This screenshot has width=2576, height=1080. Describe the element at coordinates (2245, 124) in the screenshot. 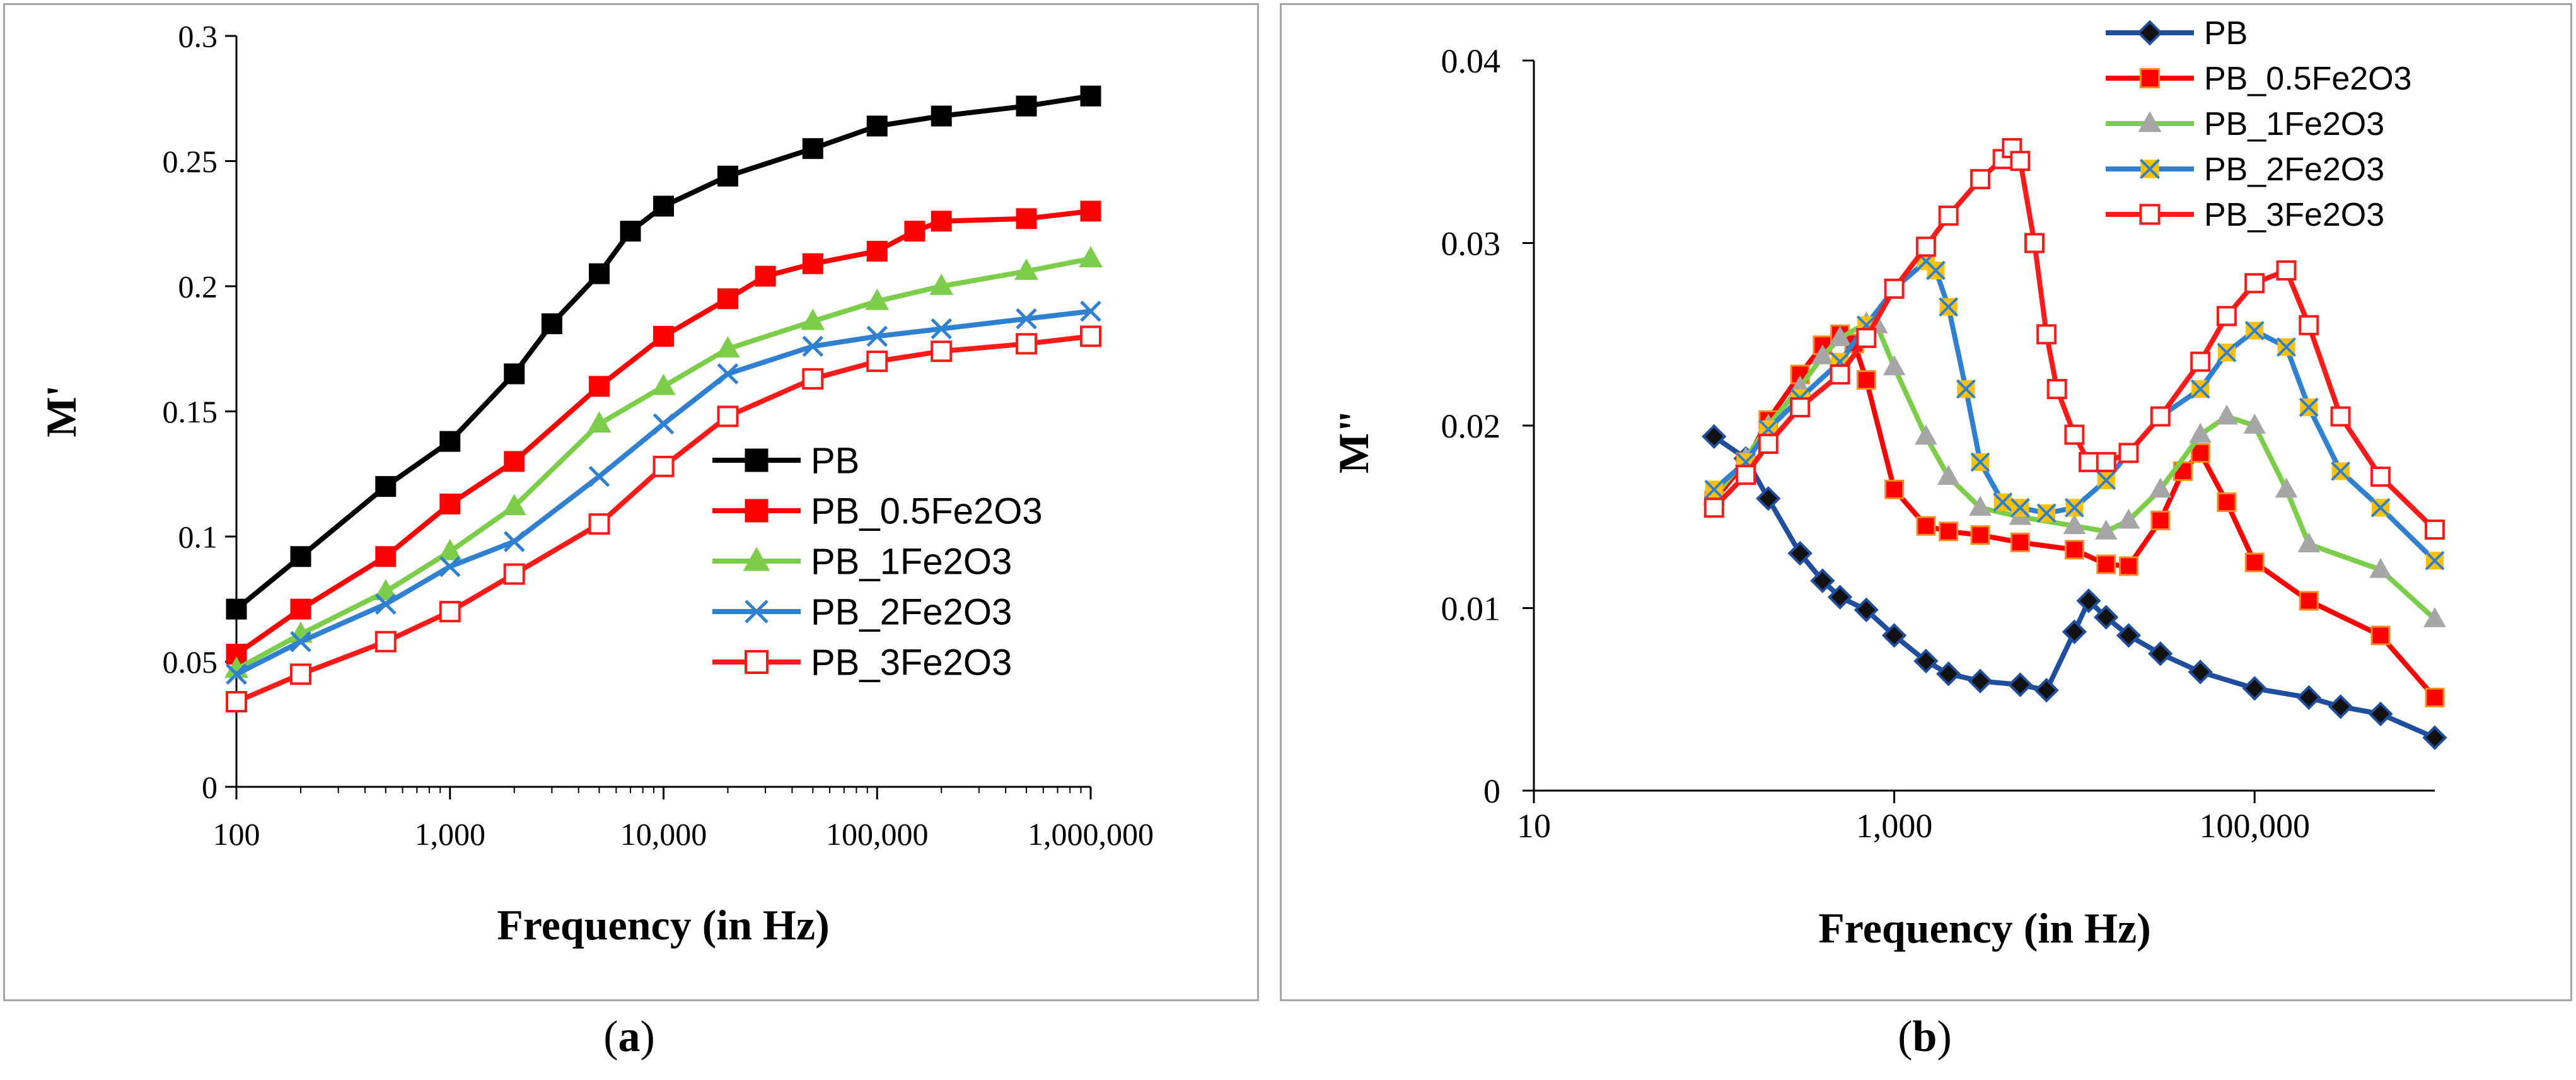

I see `legend-entry-pb-1fe2o3: PB_1Fe2O3` at that location.